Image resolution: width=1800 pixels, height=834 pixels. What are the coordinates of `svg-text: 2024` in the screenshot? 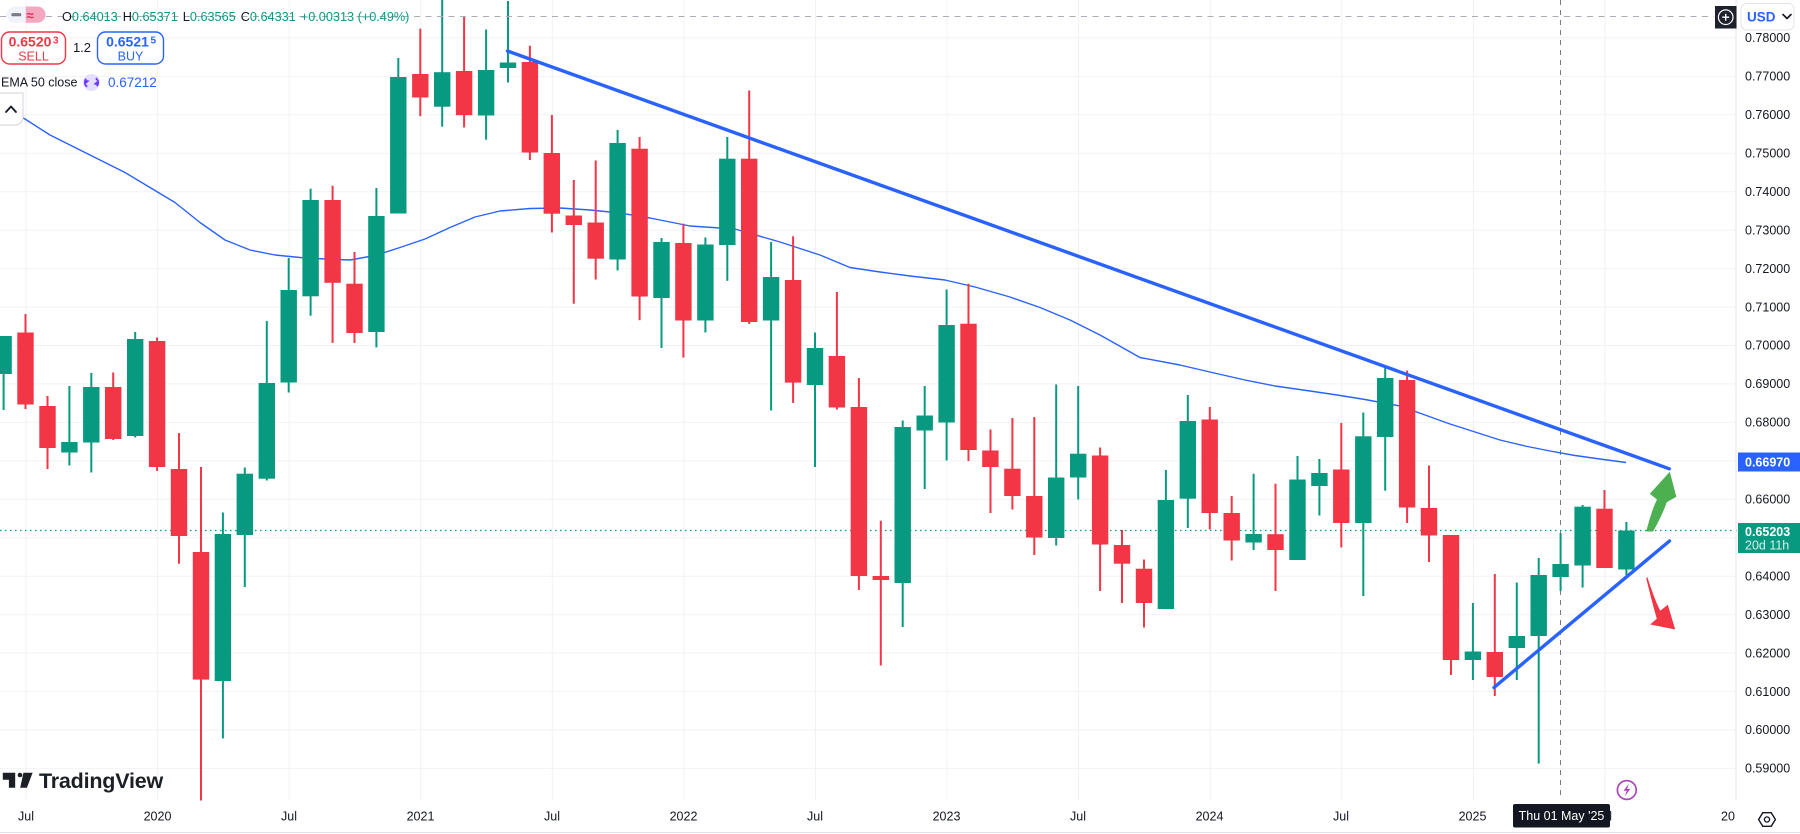 It's located at (1210, 817).